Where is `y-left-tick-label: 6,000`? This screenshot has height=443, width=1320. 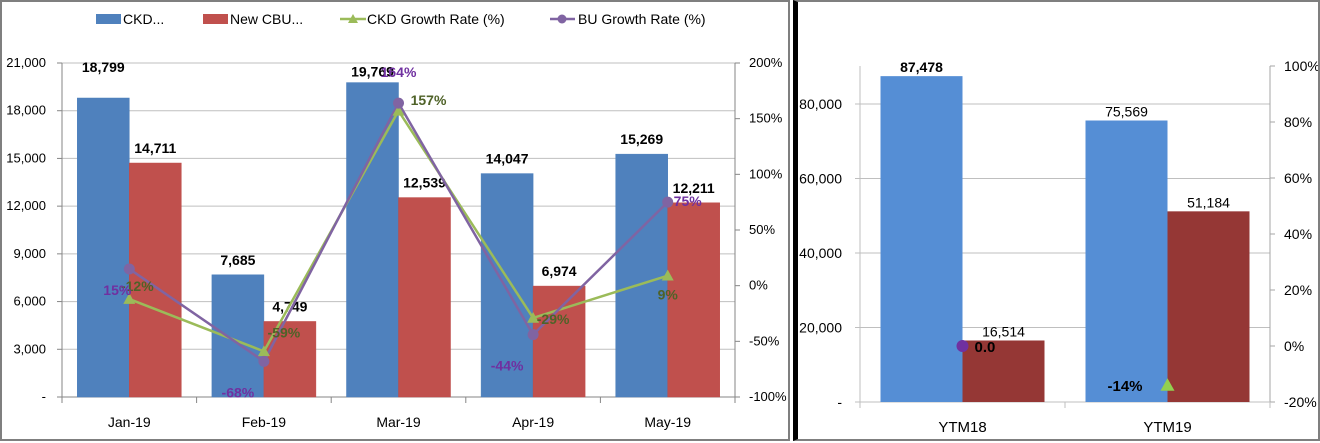
y-left-tick-label: 6,000 is located at coordinates (29, 301).